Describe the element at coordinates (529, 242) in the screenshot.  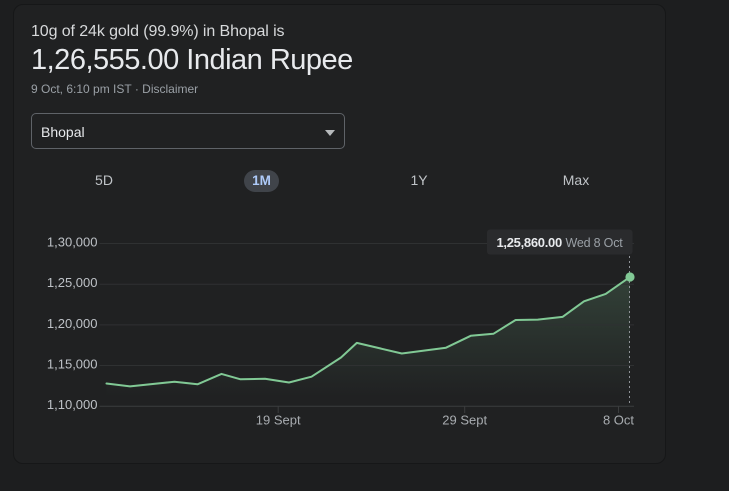
I see `svg-text: 1,25,860.00` at that location.